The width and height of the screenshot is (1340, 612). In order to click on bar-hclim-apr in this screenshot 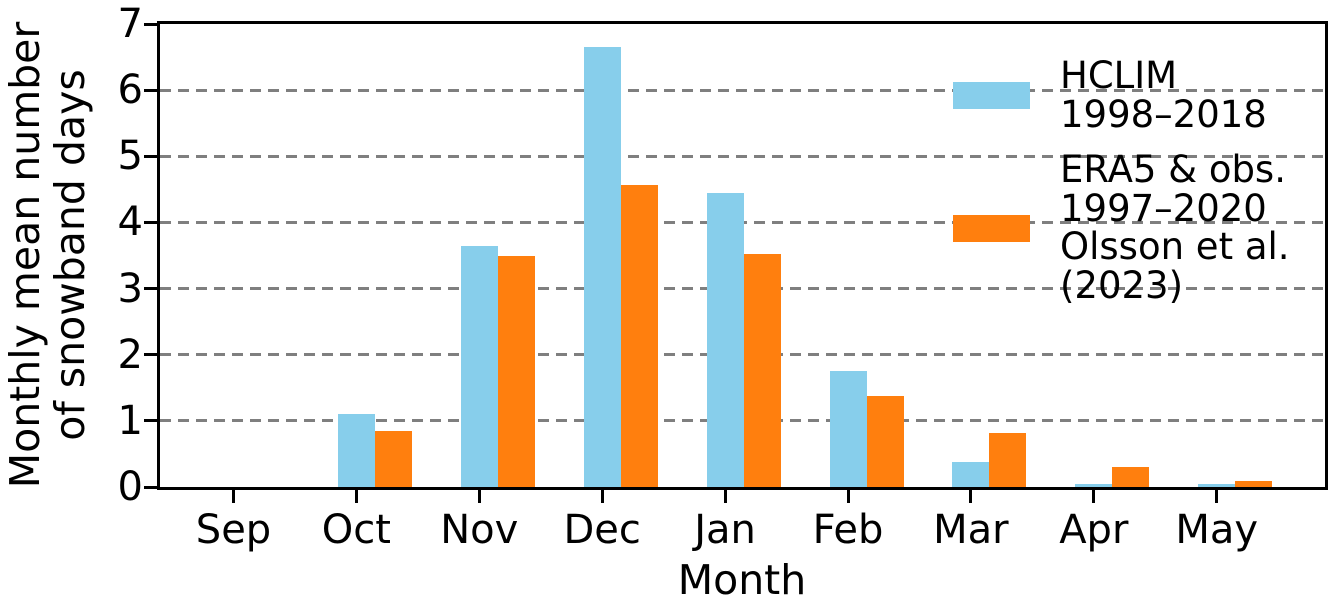, I will do `click(1094, 485)`.